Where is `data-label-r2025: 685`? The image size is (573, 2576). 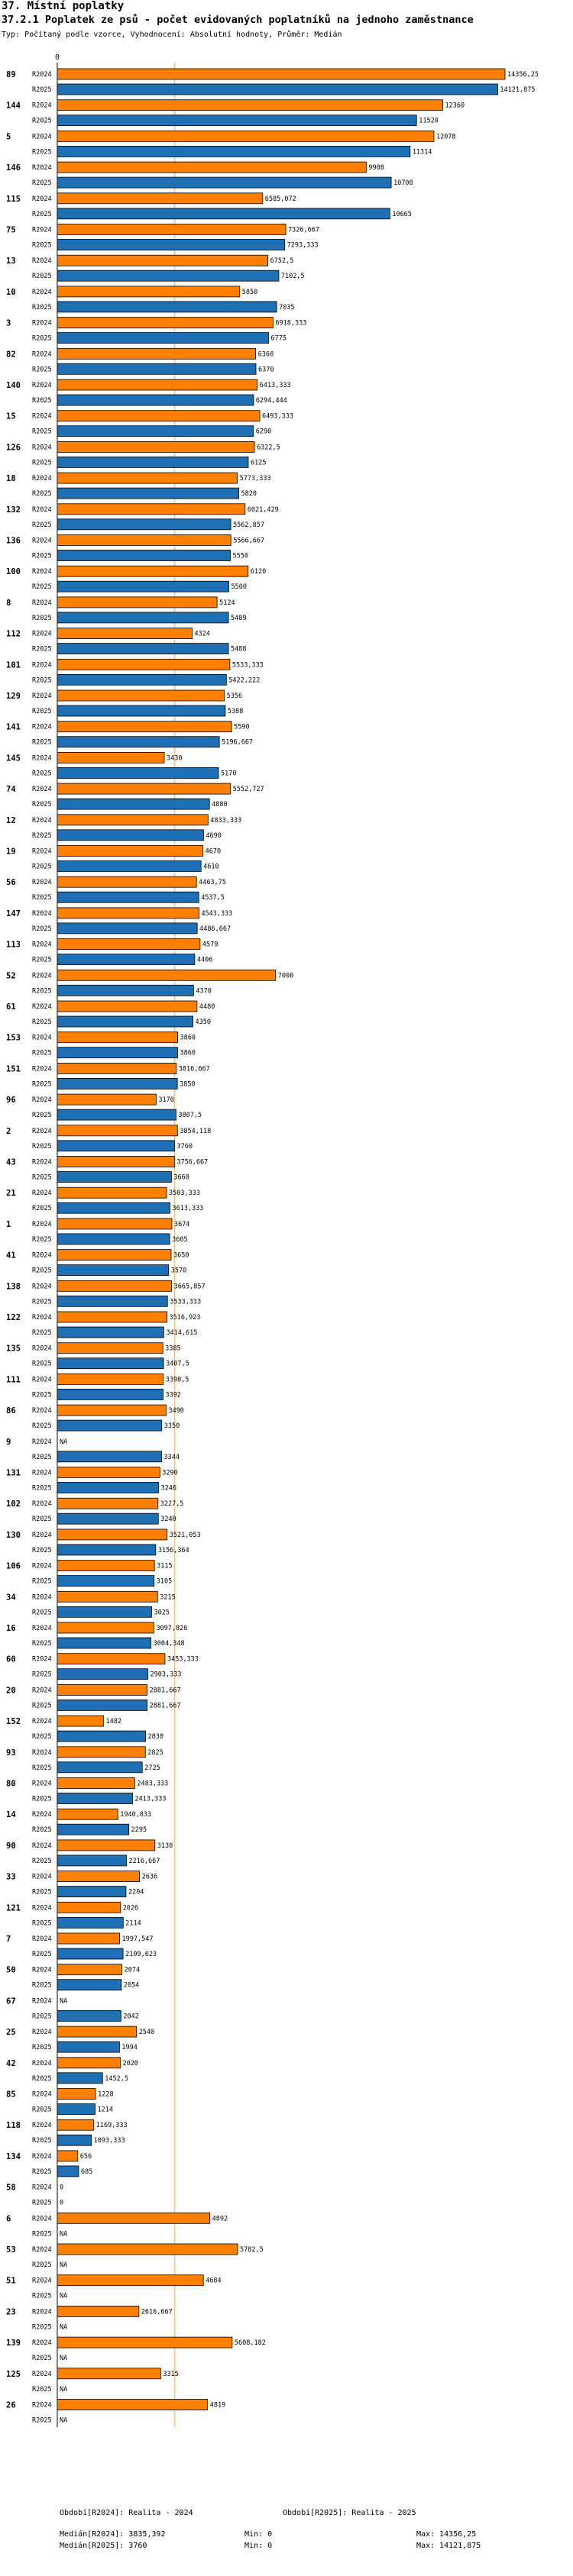
data-label-r2025: 685 is located at coordinates (86, 2172).